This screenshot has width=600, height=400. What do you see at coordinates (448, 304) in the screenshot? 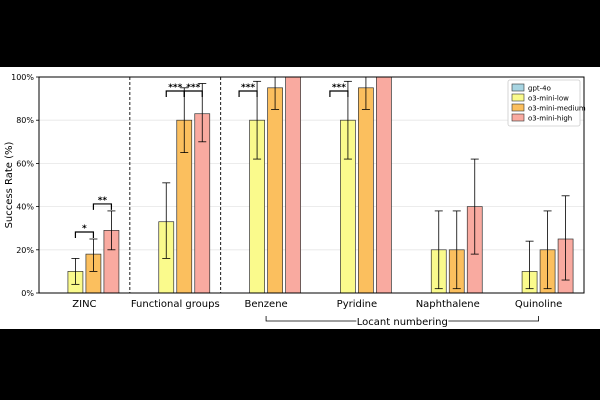
I see `x-category-label: Naphthalene` at bounding box center [448, 304].